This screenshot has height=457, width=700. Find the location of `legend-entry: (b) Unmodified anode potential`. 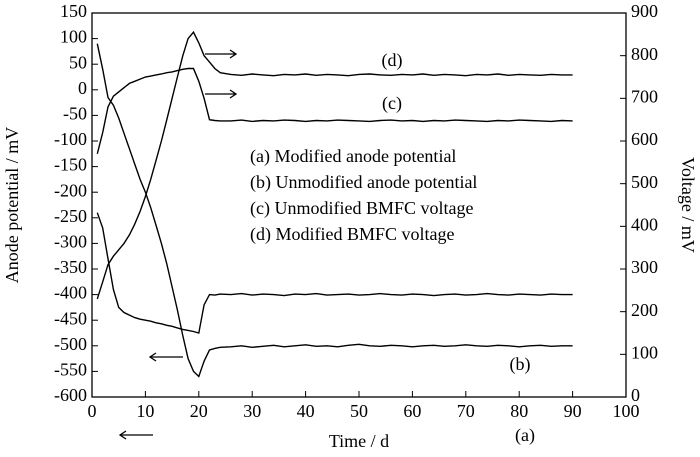

legend-entry: (b) Unmodified anode potential is located at coordinates (363, 182).